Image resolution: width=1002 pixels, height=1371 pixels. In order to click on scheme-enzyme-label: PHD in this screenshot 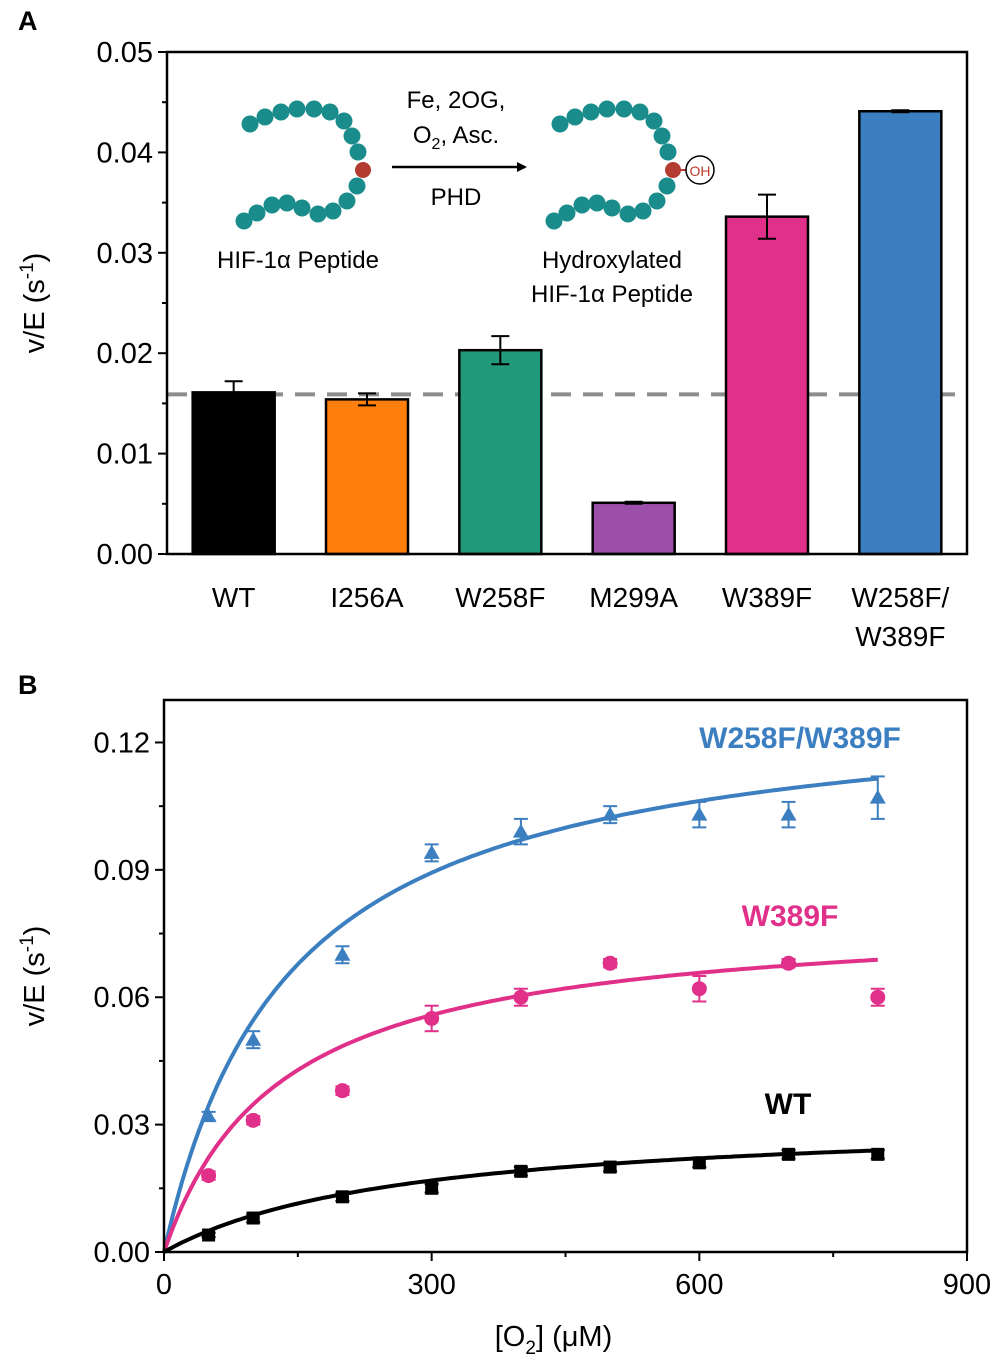, I will do `click(456, 197)`.